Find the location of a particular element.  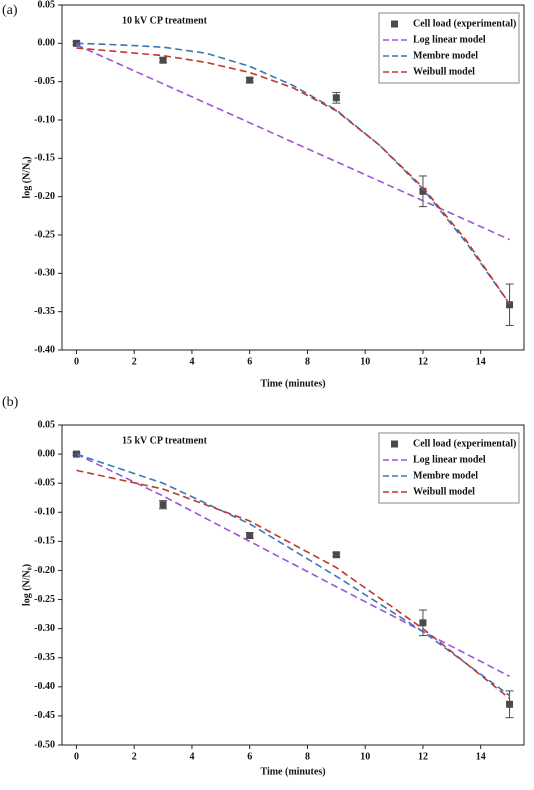

y-tick-label: -0.45 is located at coordinates (44, 715).